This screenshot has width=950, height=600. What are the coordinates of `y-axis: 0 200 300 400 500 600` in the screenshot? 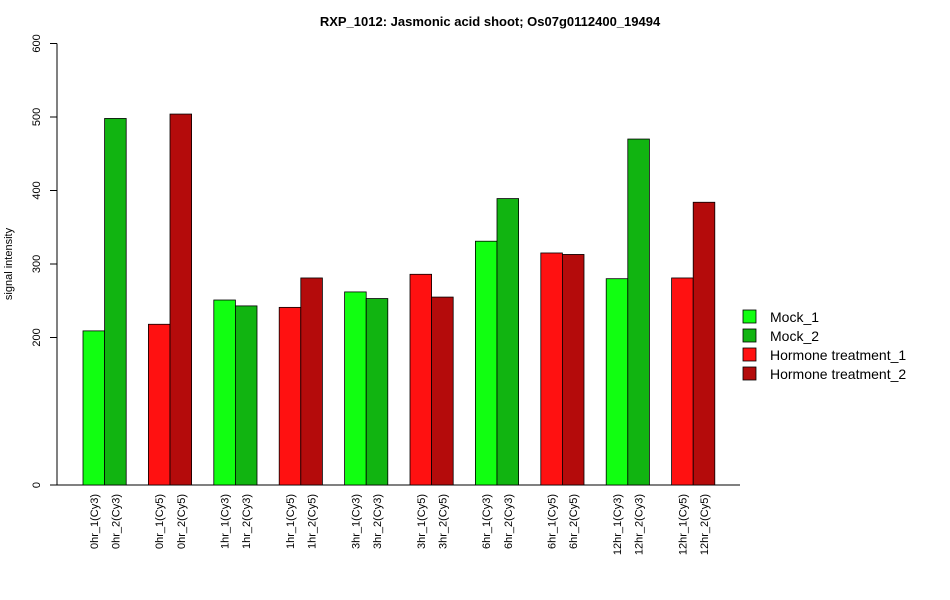 It's located at (44, 261).